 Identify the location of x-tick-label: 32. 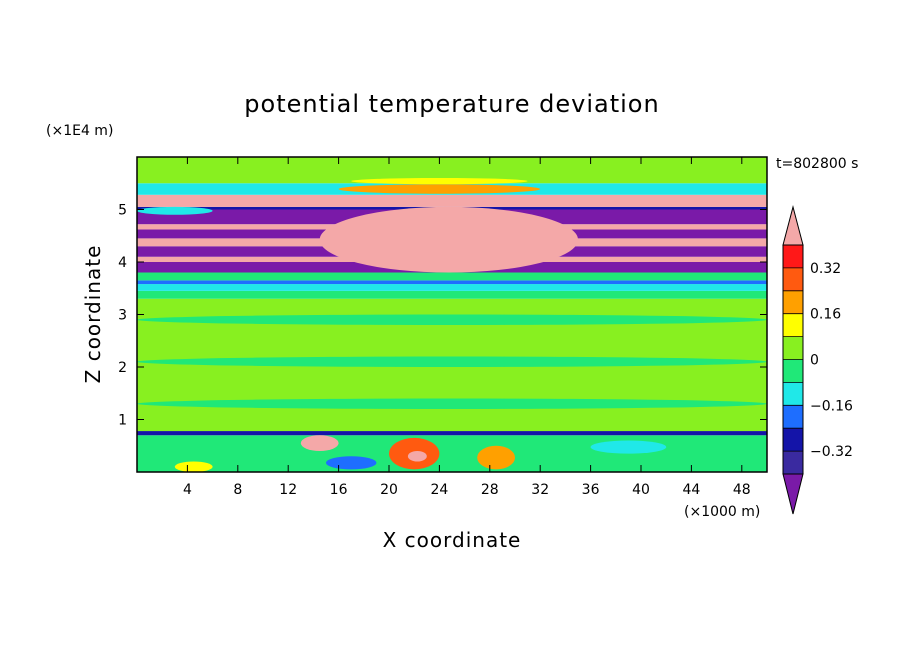
(540, 490).